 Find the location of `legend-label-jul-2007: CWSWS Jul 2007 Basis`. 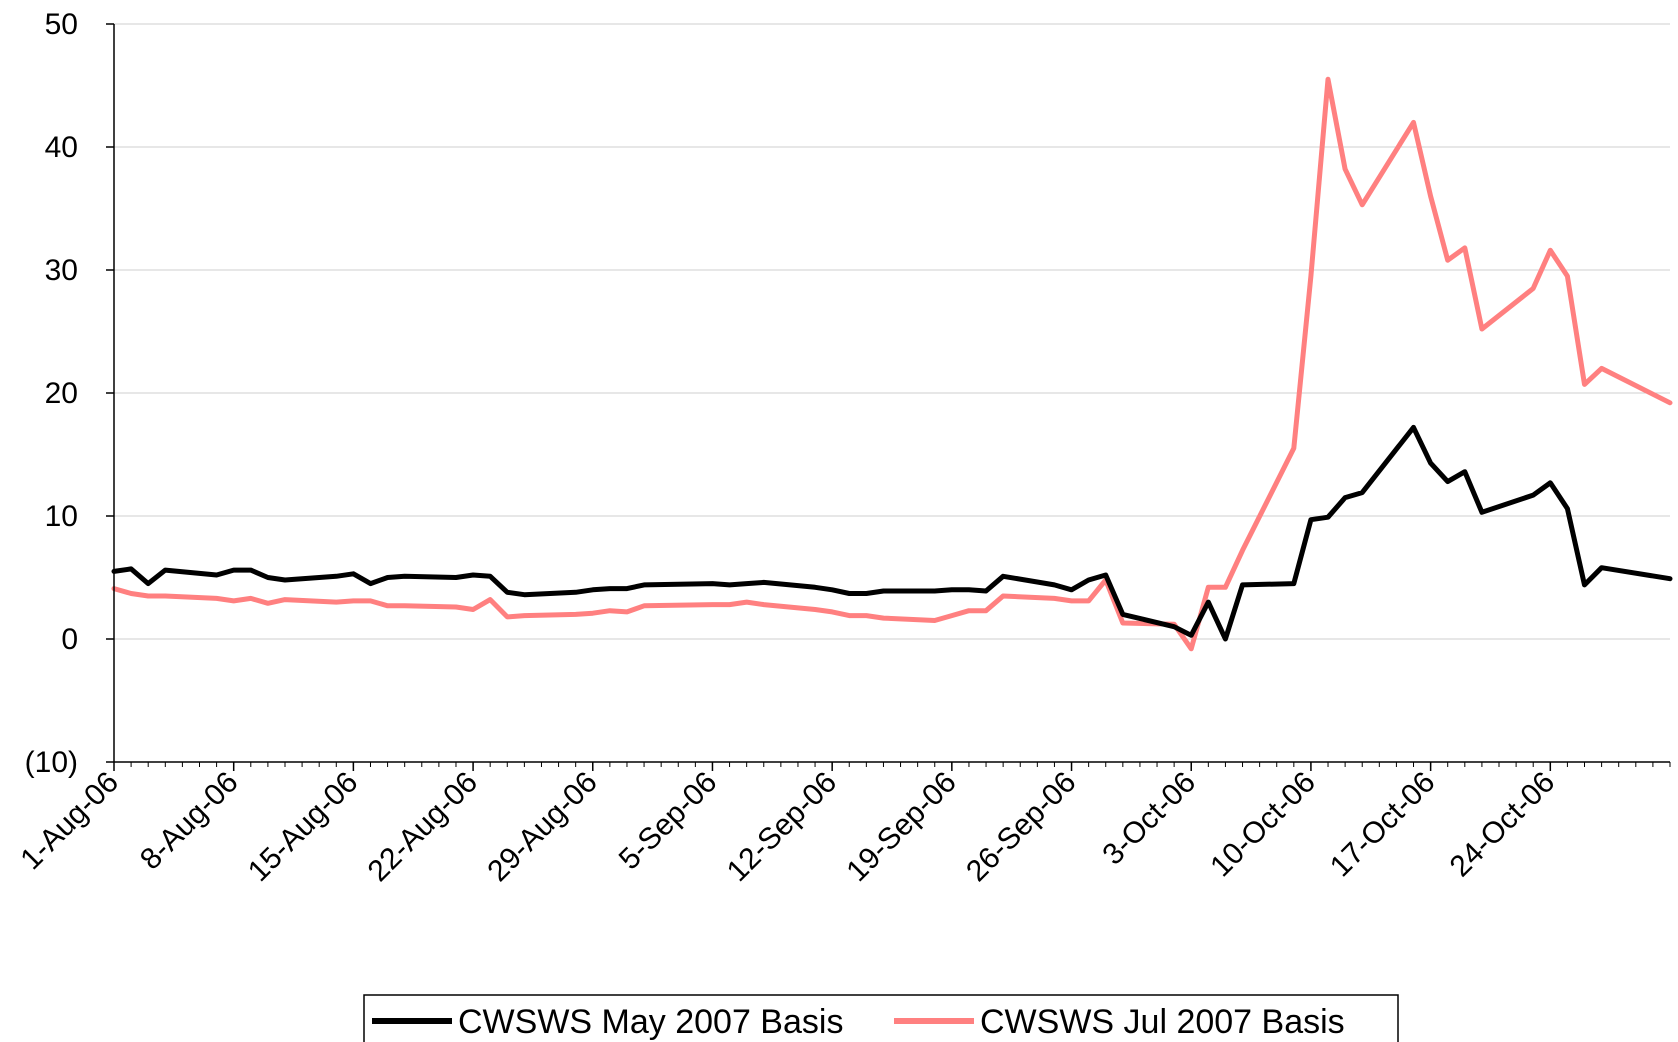

legend-label-jul-2007: CWSWS Jul 2007 Basis is located at coordinates (1162, 1022).